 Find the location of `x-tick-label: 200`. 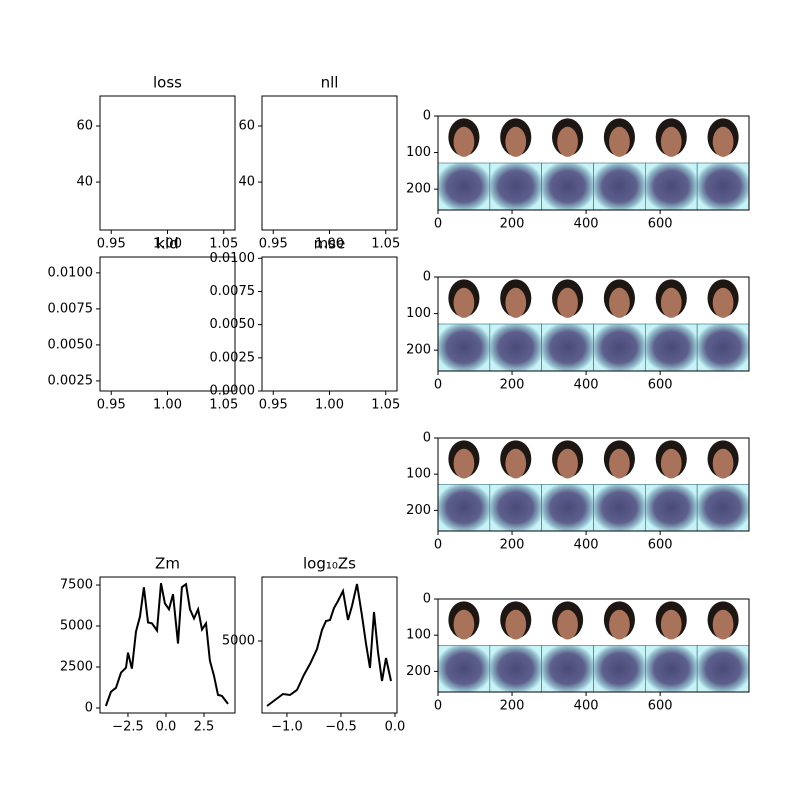

x-tick-label: 200 is located at coordinates (512, 545).